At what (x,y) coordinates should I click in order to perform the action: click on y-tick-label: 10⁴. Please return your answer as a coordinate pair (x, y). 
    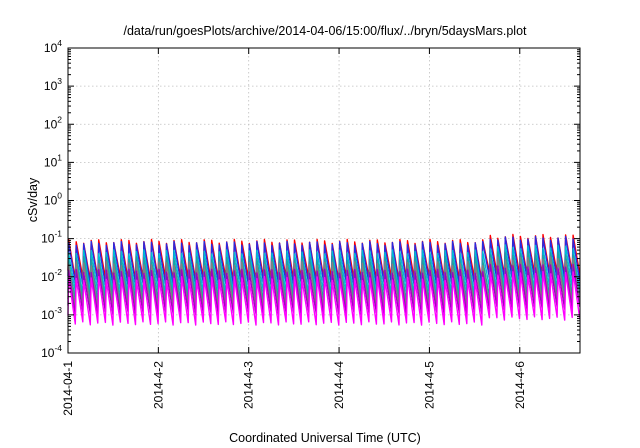
    Looking at the image, I should click on (53, 46).